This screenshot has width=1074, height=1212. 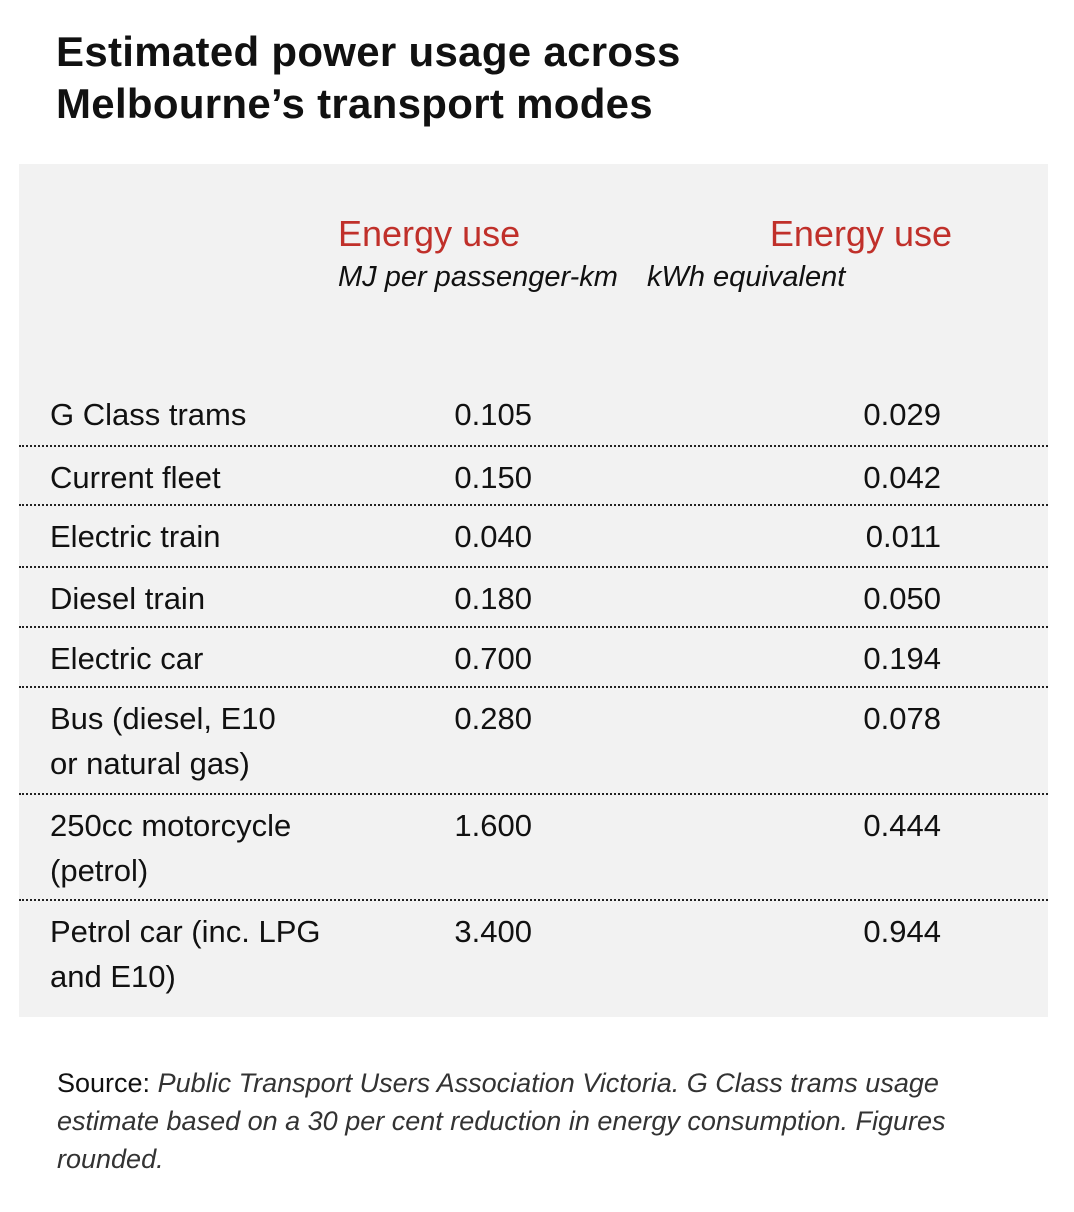 I want to click on row-mj-value: 0.700, so click(x=488, y=658).